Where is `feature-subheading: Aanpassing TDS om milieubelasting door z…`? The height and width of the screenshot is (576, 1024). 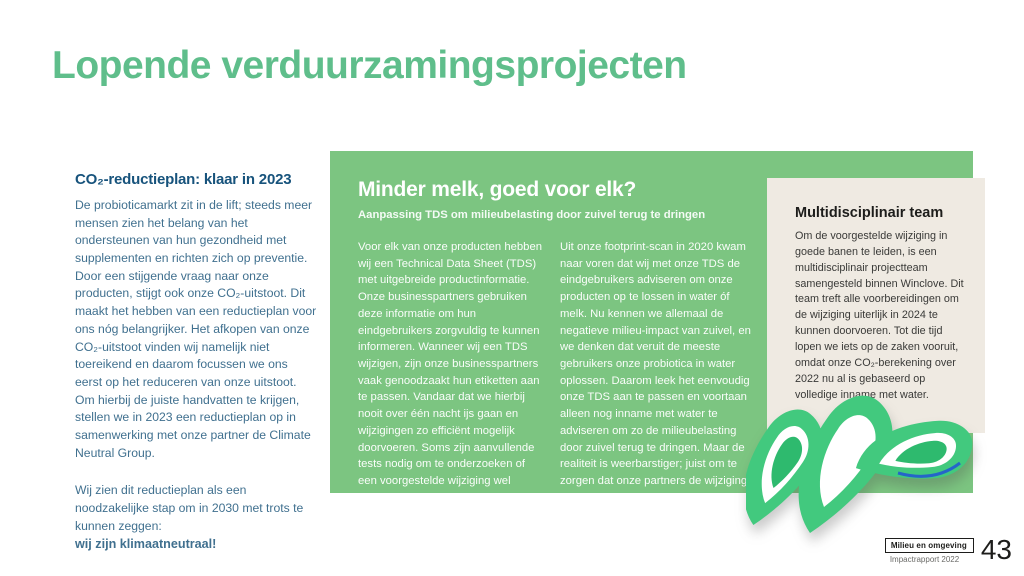 feature-subheading: Aanpassing TDS om milieubelasting door z… is located at coordinates (532, 215).